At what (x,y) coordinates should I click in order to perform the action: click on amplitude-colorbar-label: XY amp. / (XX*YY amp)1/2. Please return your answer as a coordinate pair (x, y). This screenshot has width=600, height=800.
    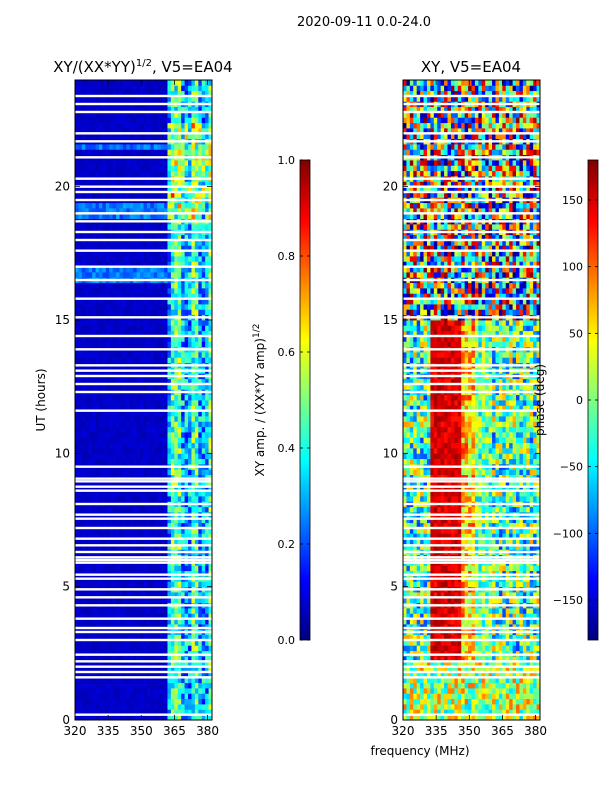
    Looking at the image, I should click on (259, 400).